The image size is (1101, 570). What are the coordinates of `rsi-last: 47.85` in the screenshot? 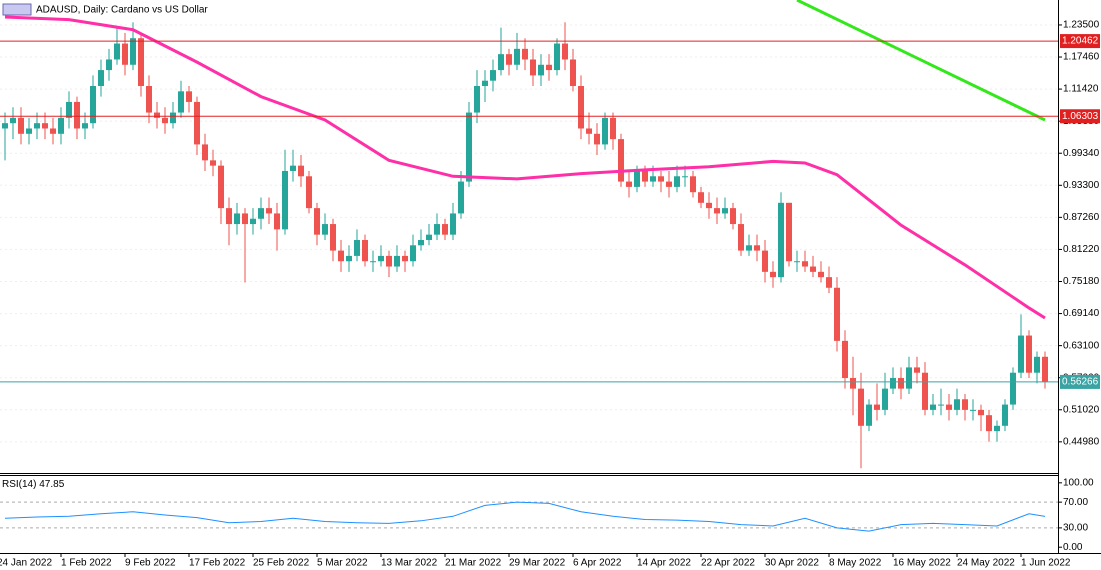 It's located at (51, 484).